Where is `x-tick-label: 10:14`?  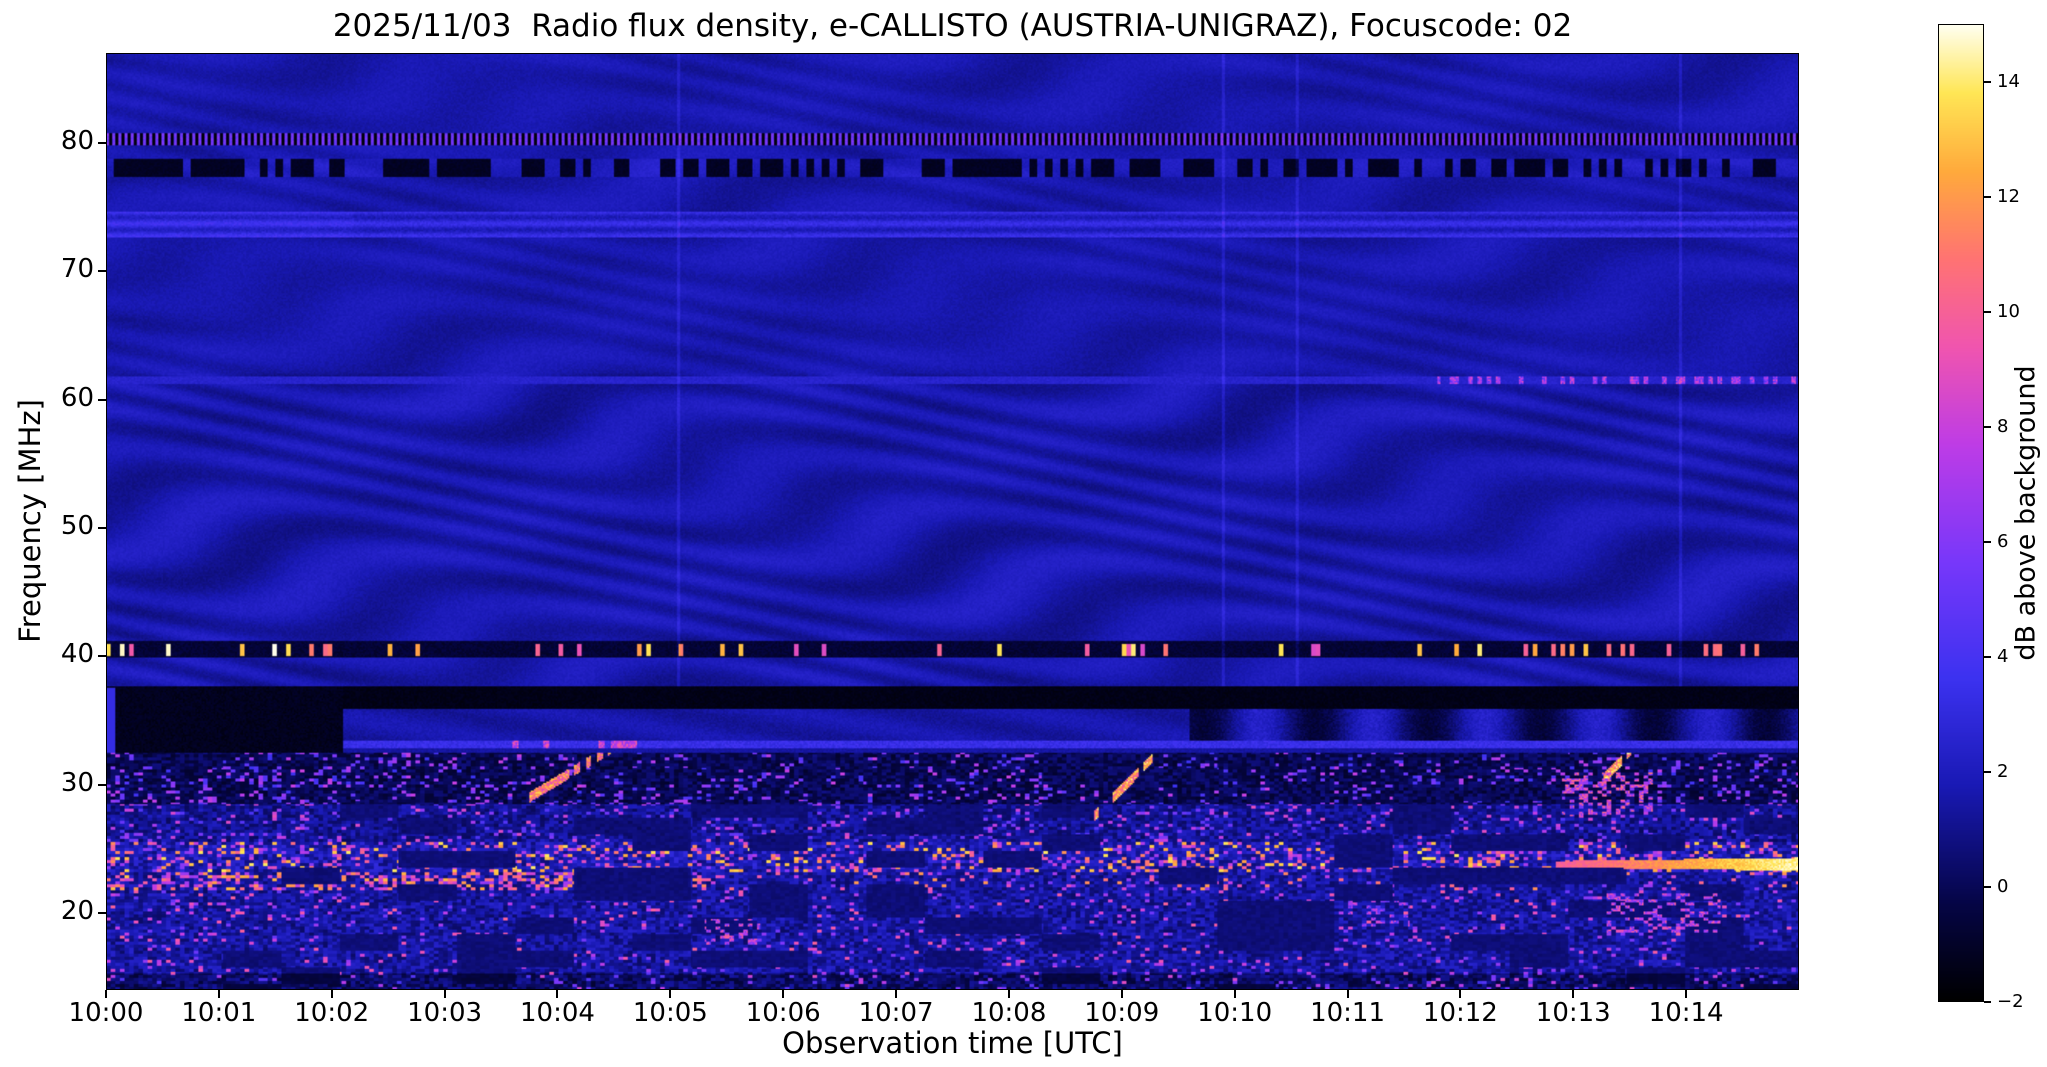
x-tick-label: 10:14 is located at coordinates (1686, 1013).